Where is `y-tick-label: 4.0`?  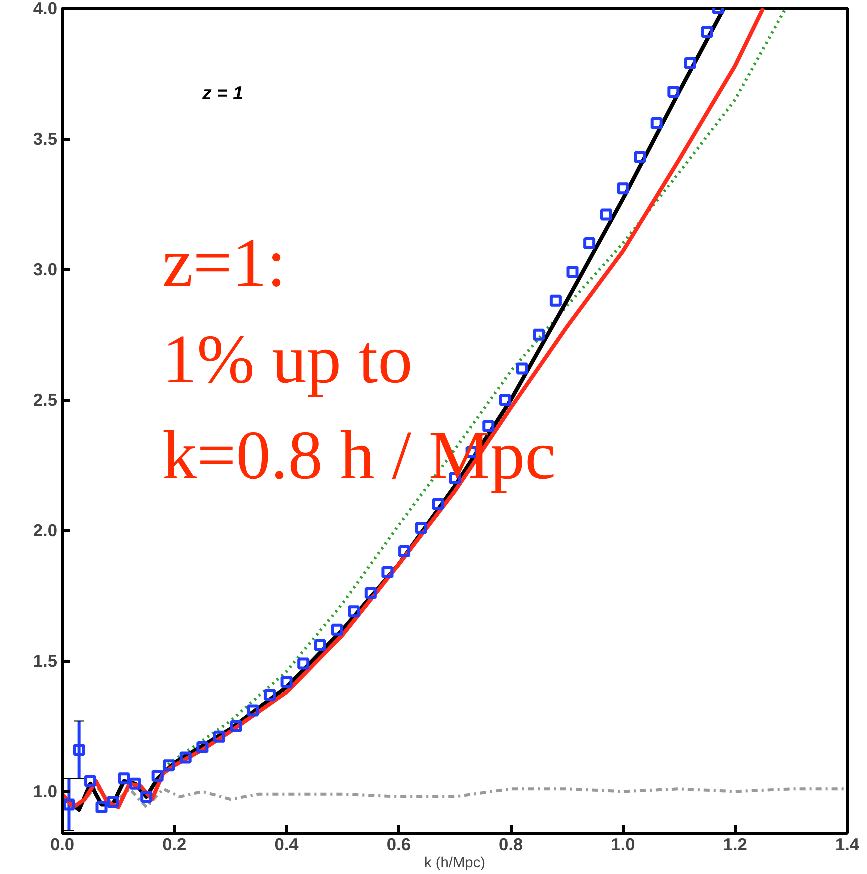 y-tick-label: 4.0 is located at coordinates (45, 9).